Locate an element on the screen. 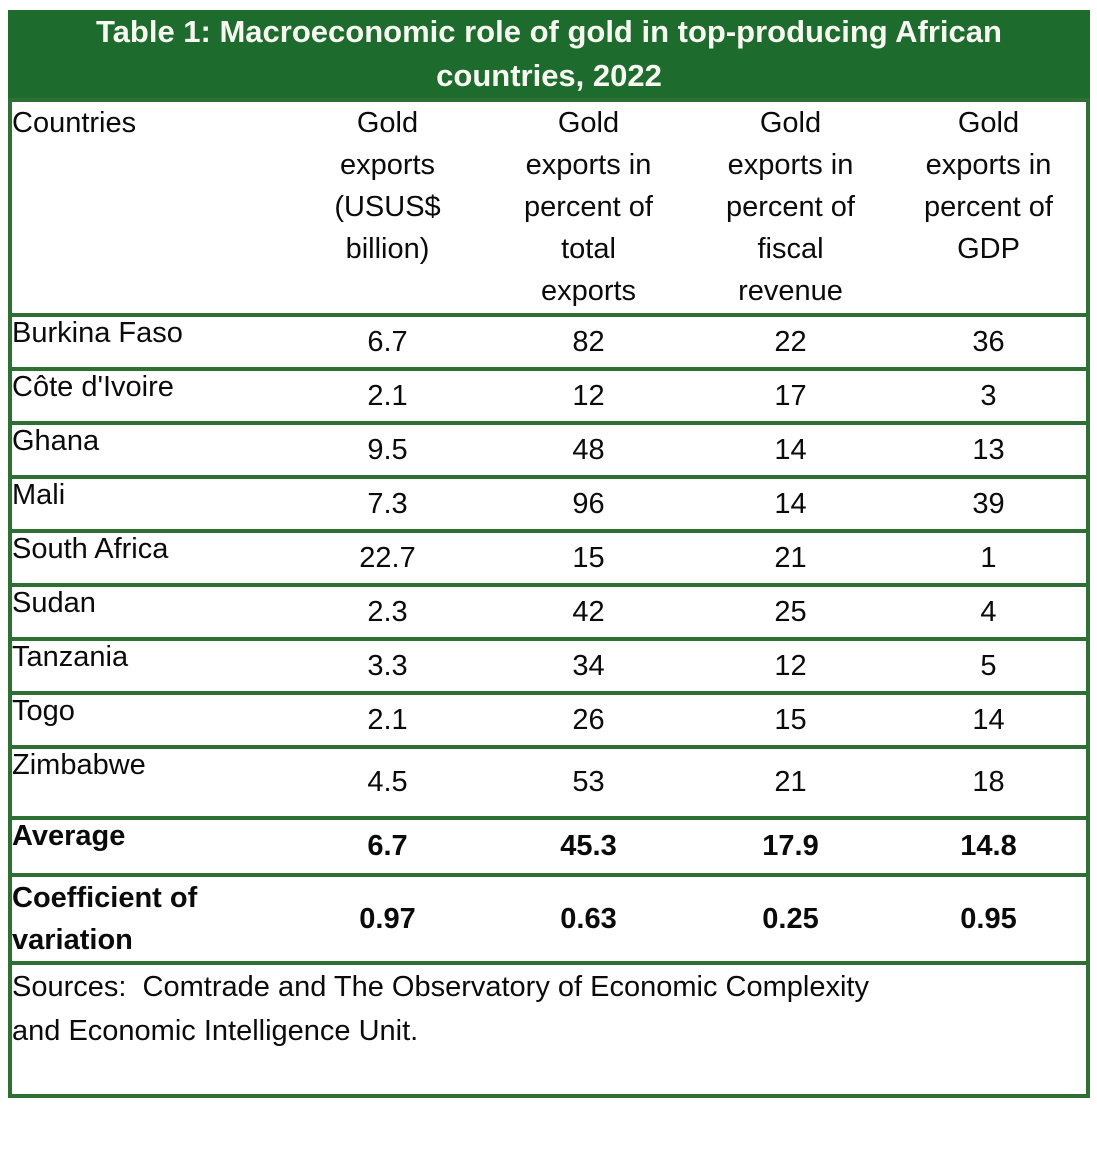 Image resolution: width=1097 pixels, height=1151 pixels. table-row-tanzania: Tanzania 3.3 34 12 5 is located at coordinates (549, 666).